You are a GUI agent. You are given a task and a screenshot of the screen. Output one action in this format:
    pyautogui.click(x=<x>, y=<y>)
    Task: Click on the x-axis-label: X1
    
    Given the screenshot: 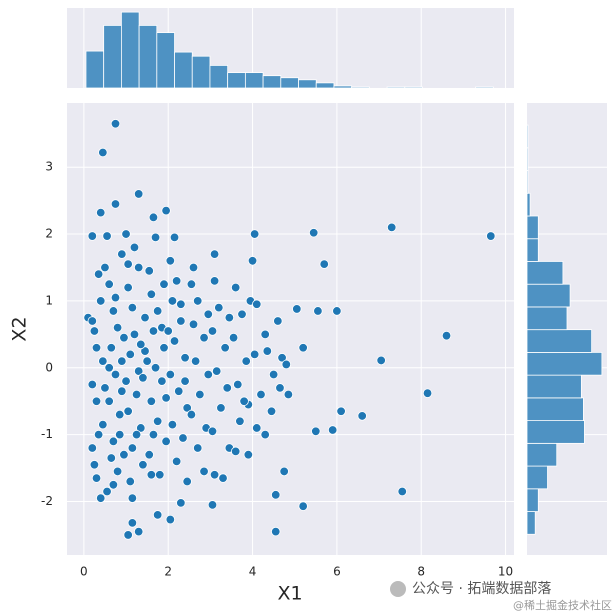 What is the action you would take?
    pyautogui.click(x=289, y=594)
    